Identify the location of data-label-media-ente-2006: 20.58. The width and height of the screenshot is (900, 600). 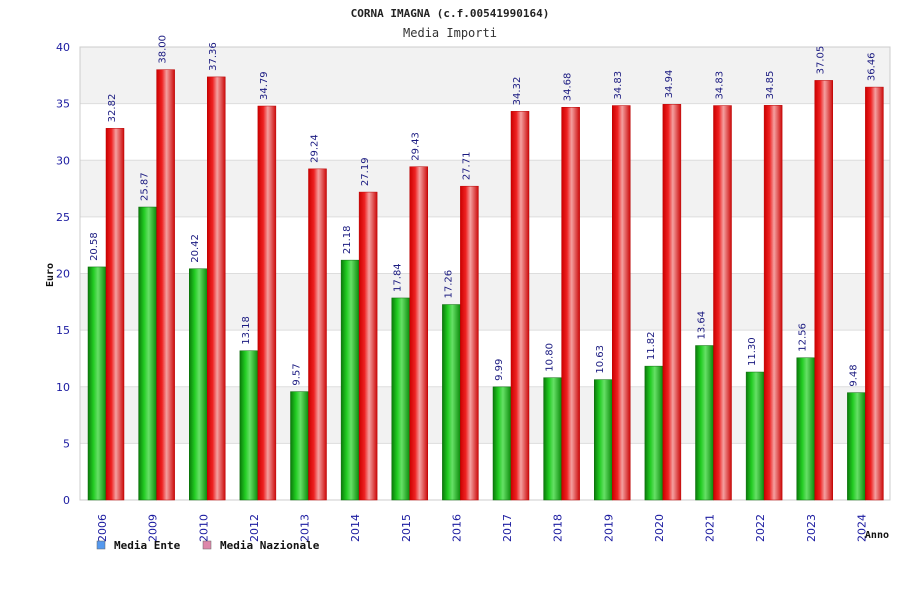
(94, 246).